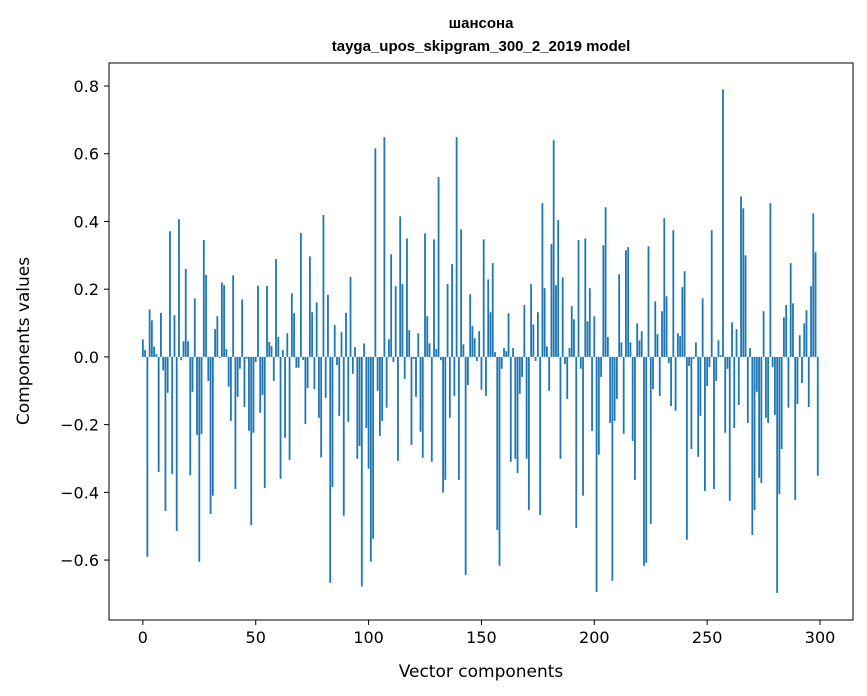 The image size is (867, 696). What do you see at coordinates (86, 154) in the screenshot?
I see `y-tick-label: 0.6` at bounding box center [86, 154].